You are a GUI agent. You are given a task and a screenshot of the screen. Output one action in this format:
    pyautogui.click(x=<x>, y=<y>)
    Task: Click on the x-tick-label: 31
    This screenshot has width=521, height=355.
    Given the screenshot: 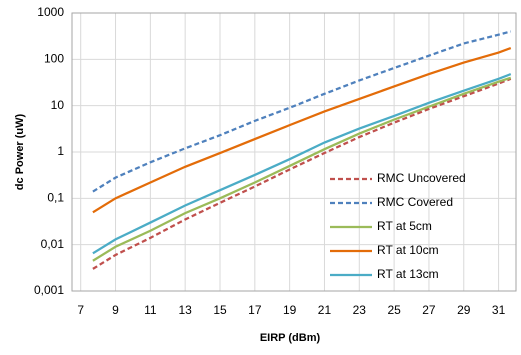 What is the action you would take?
    pyautogui.click(x=499, y=310)
    